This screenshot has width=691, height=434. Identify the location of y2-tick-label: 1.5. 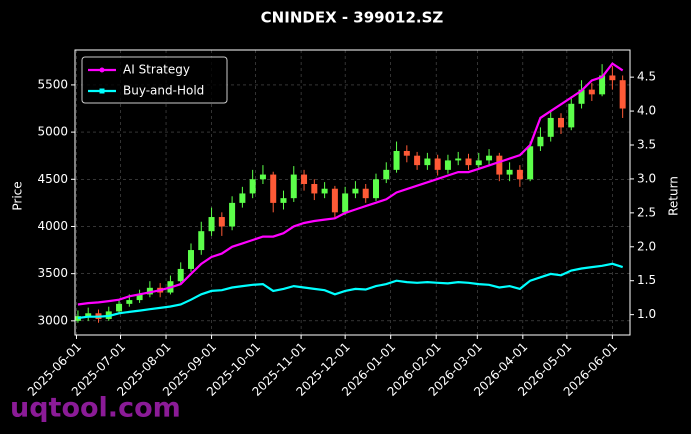
(646, 280).